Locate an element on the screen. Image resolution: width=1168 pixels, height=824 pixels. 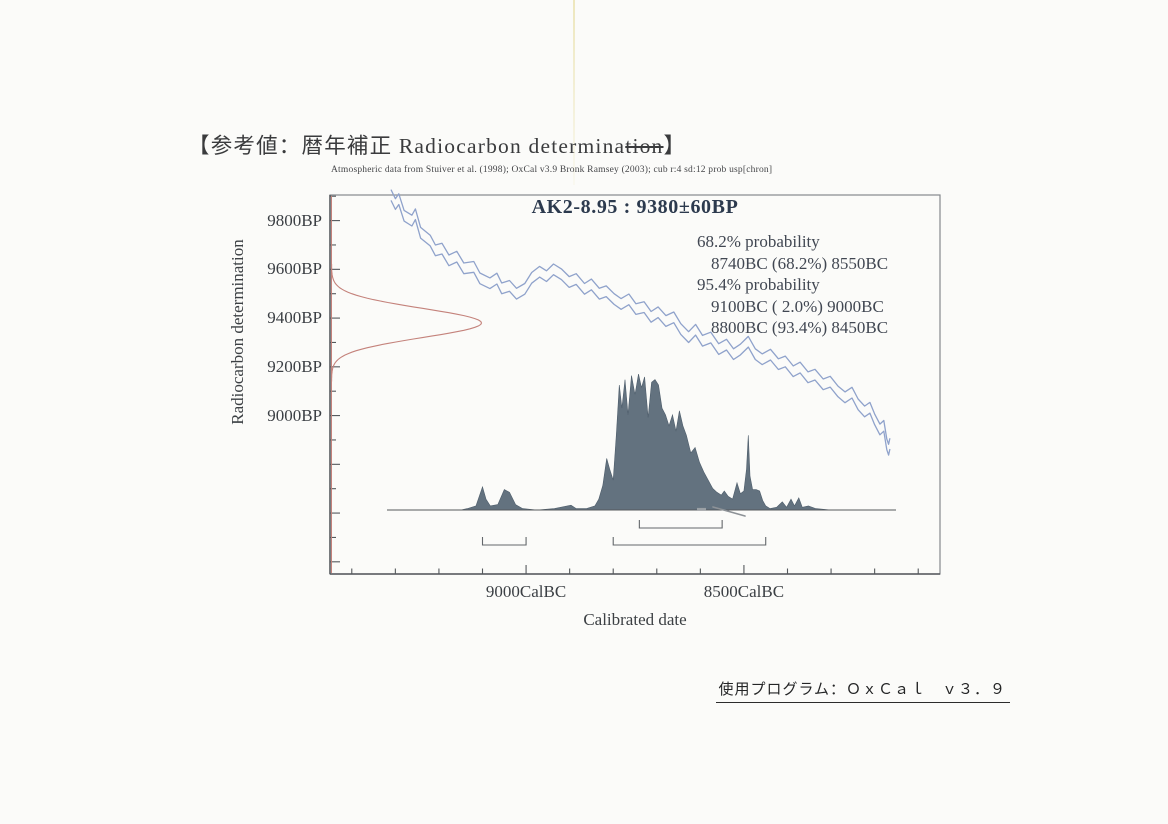
x-tick-label: 8500CalBC is located at coordinates (744, 591).